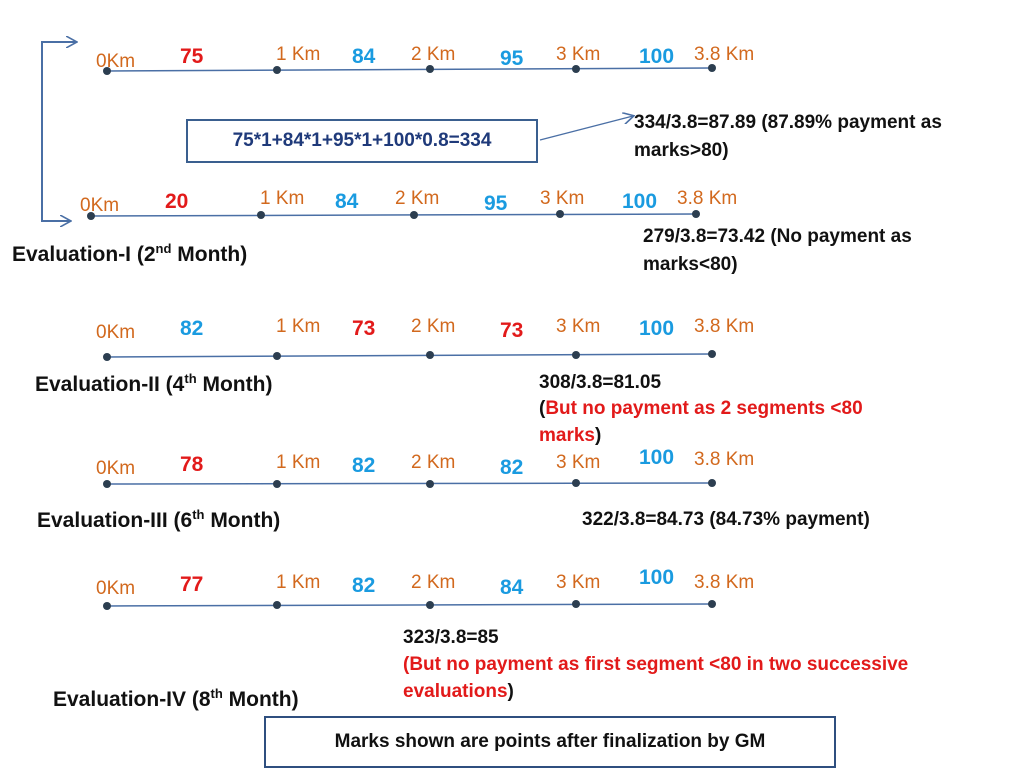 The width and height of the screenshot is (1024, 768). I want to click on timeline-eval3-line, so click(409, 483).